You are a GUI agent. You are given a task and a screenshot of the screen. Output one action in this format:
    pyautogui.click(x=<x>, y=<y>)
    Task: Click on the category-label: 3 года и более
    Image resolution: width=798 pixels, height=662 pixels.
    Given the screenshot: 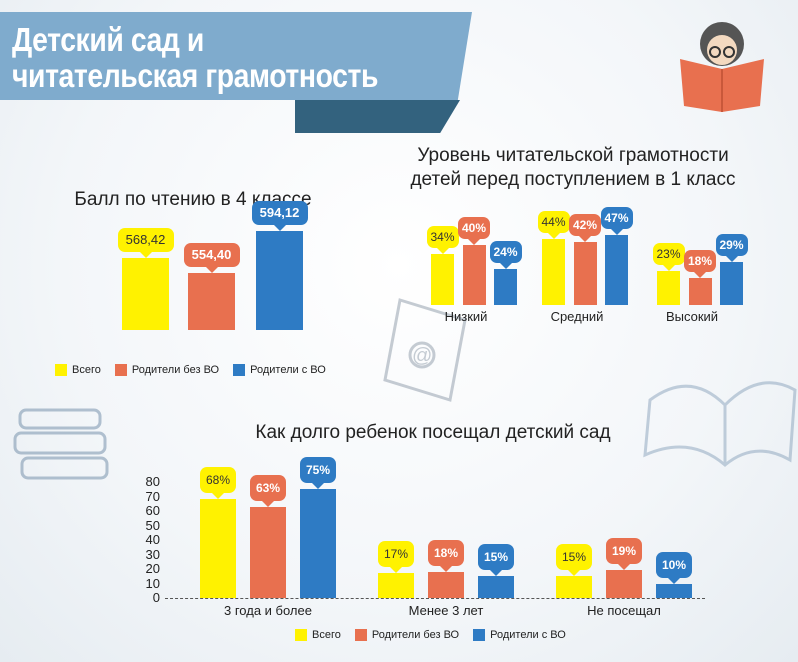 What is the action you would take?
    pyautogui.click(x=268, y=610)
    